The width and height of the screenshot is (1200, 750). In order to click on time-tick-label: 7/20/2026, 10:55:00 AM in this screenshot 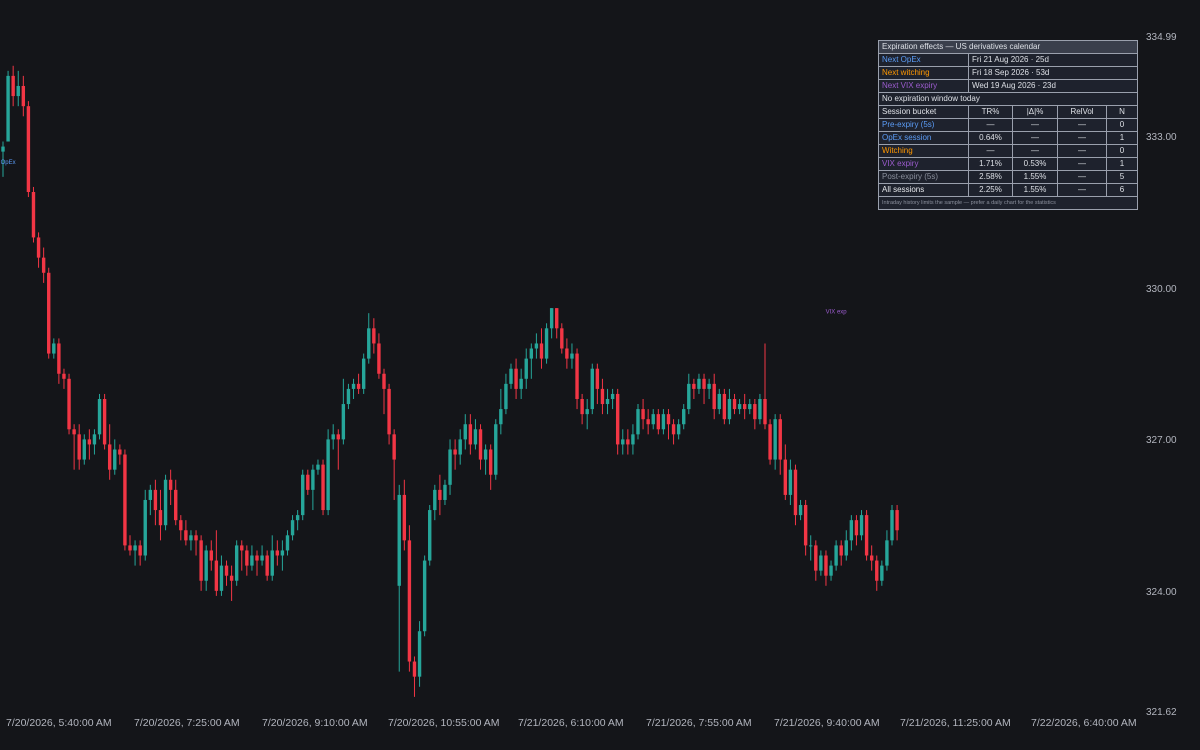, I will do `click(444, 723)`.